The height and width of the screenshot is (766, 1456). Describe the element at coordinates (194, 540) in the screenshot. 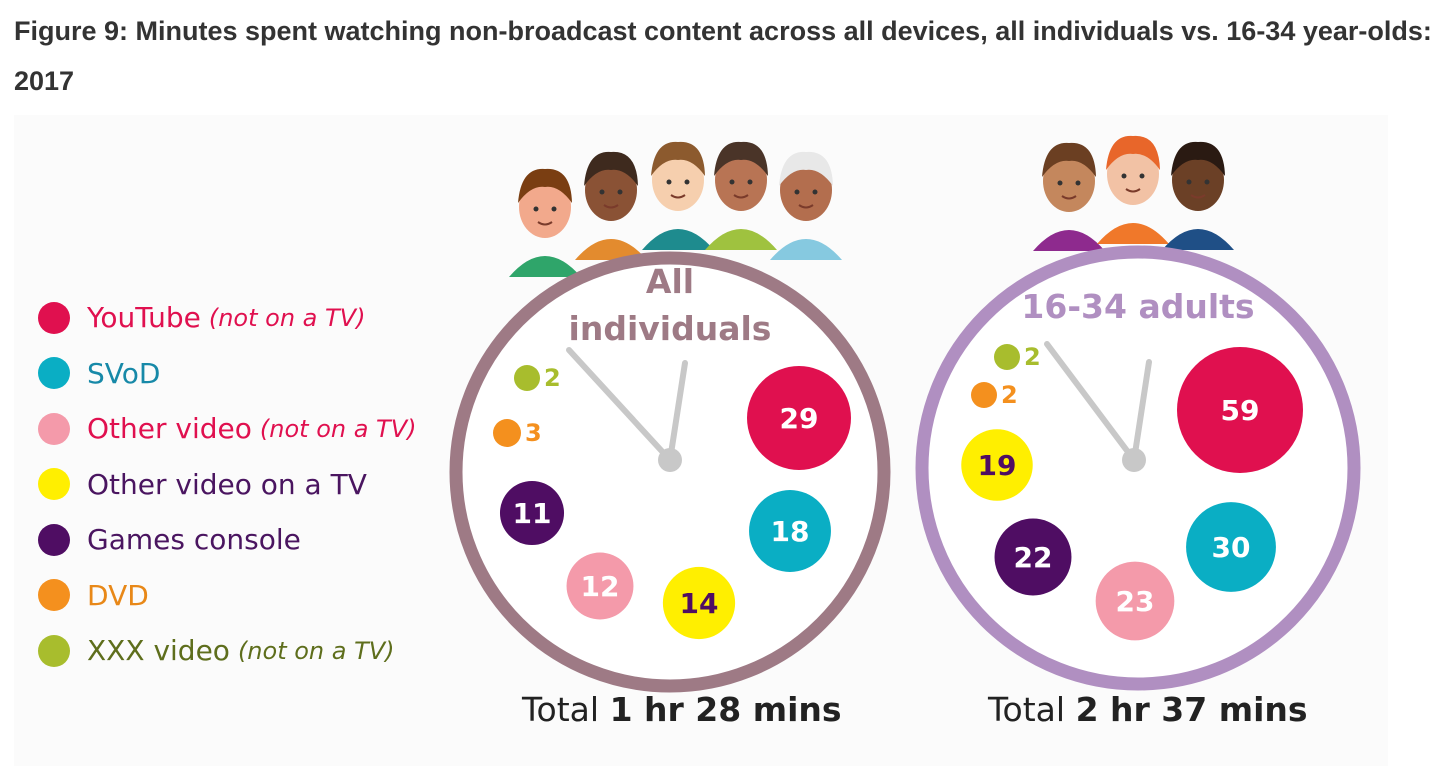

I see `legend-label-games-console: Games console` at that location.